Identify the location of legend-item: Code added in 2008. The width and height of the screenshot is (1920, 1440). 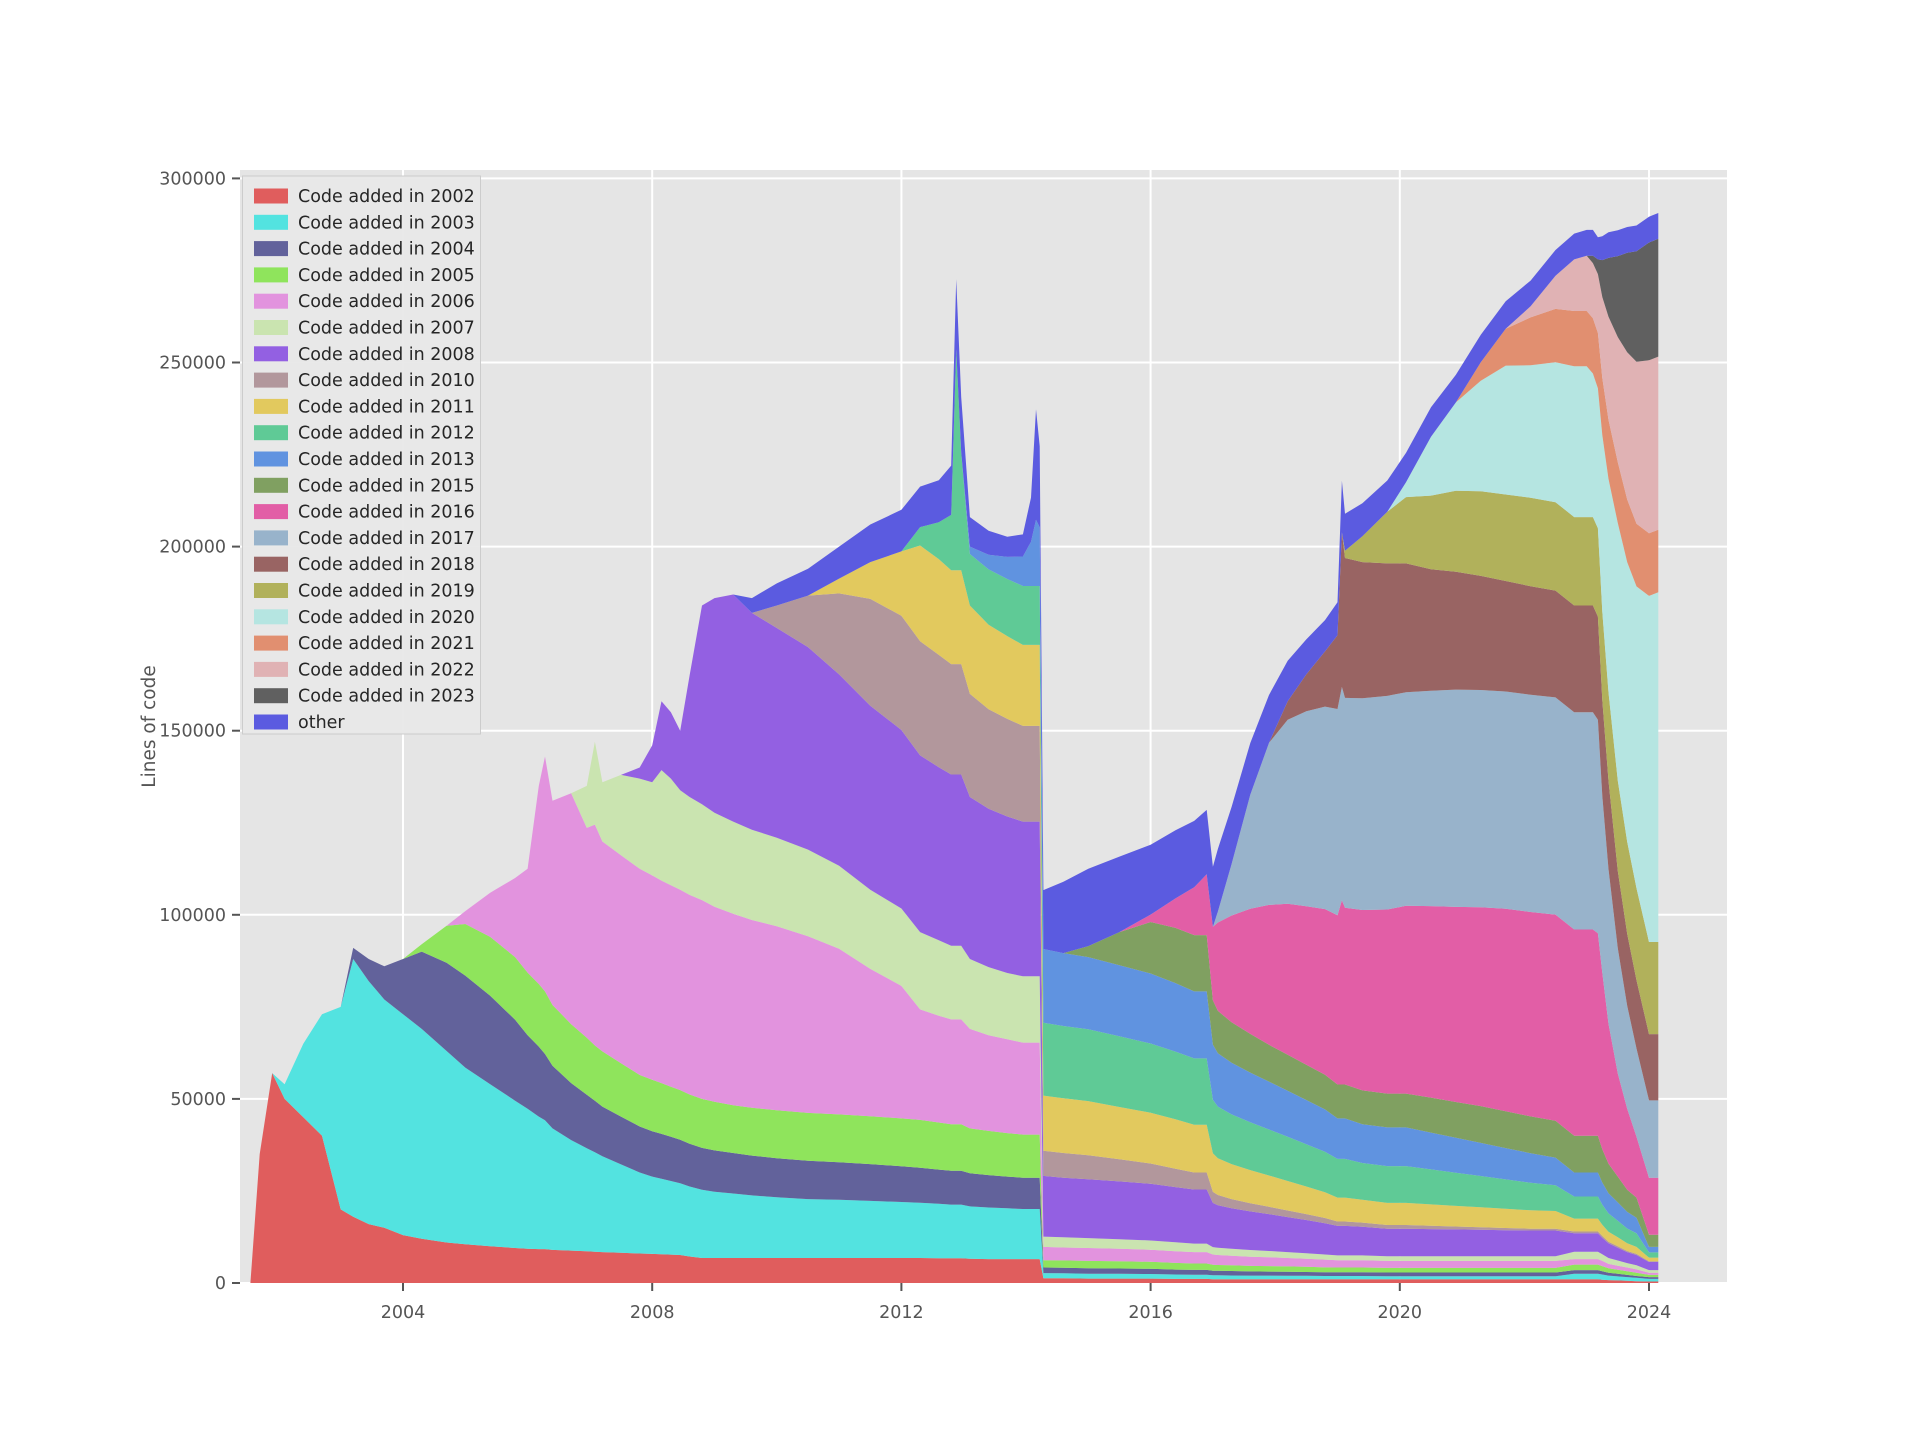
(364, 355).